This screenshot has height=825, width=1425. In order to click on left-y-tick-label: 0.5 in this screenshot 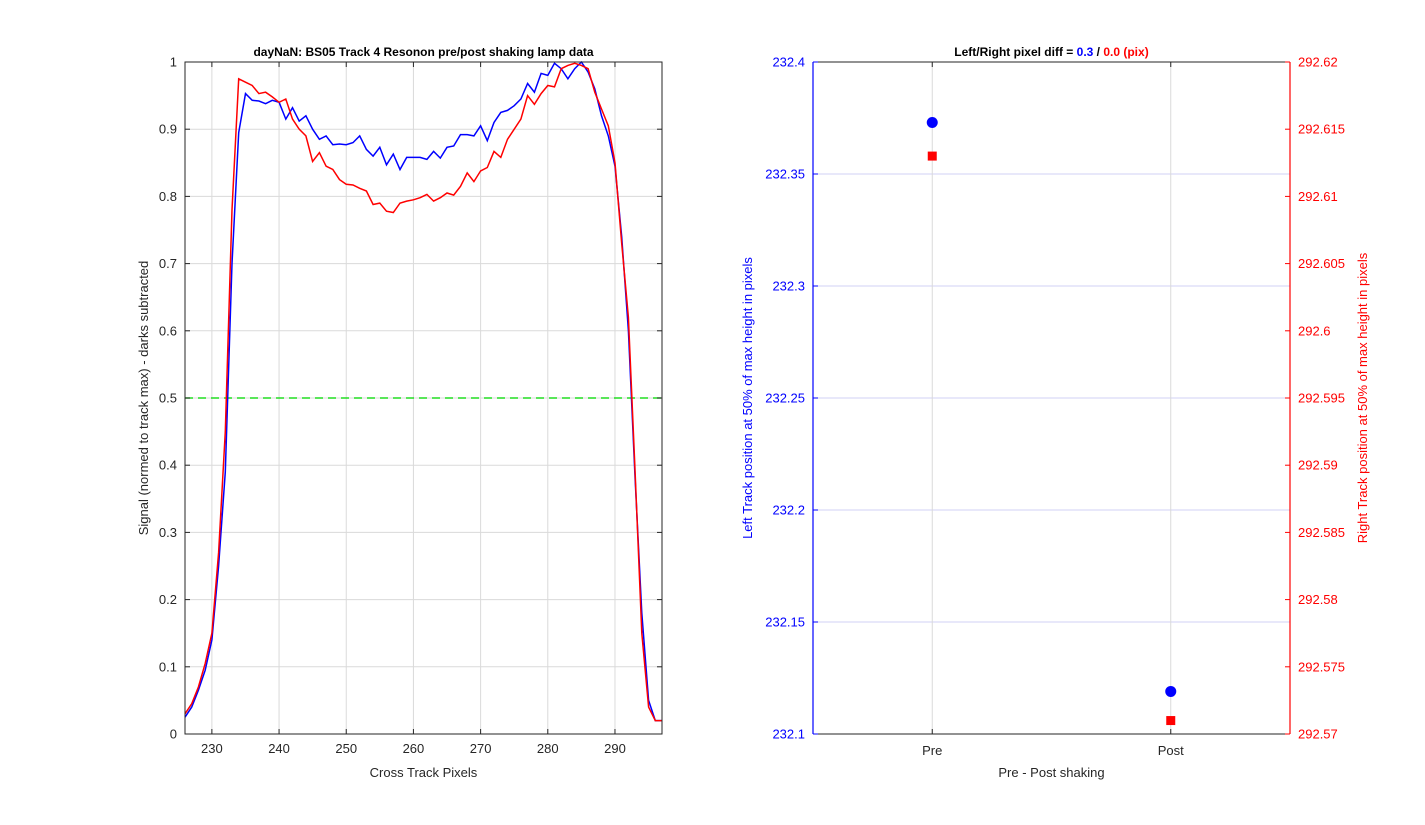, I will do `click(168, 398)`.